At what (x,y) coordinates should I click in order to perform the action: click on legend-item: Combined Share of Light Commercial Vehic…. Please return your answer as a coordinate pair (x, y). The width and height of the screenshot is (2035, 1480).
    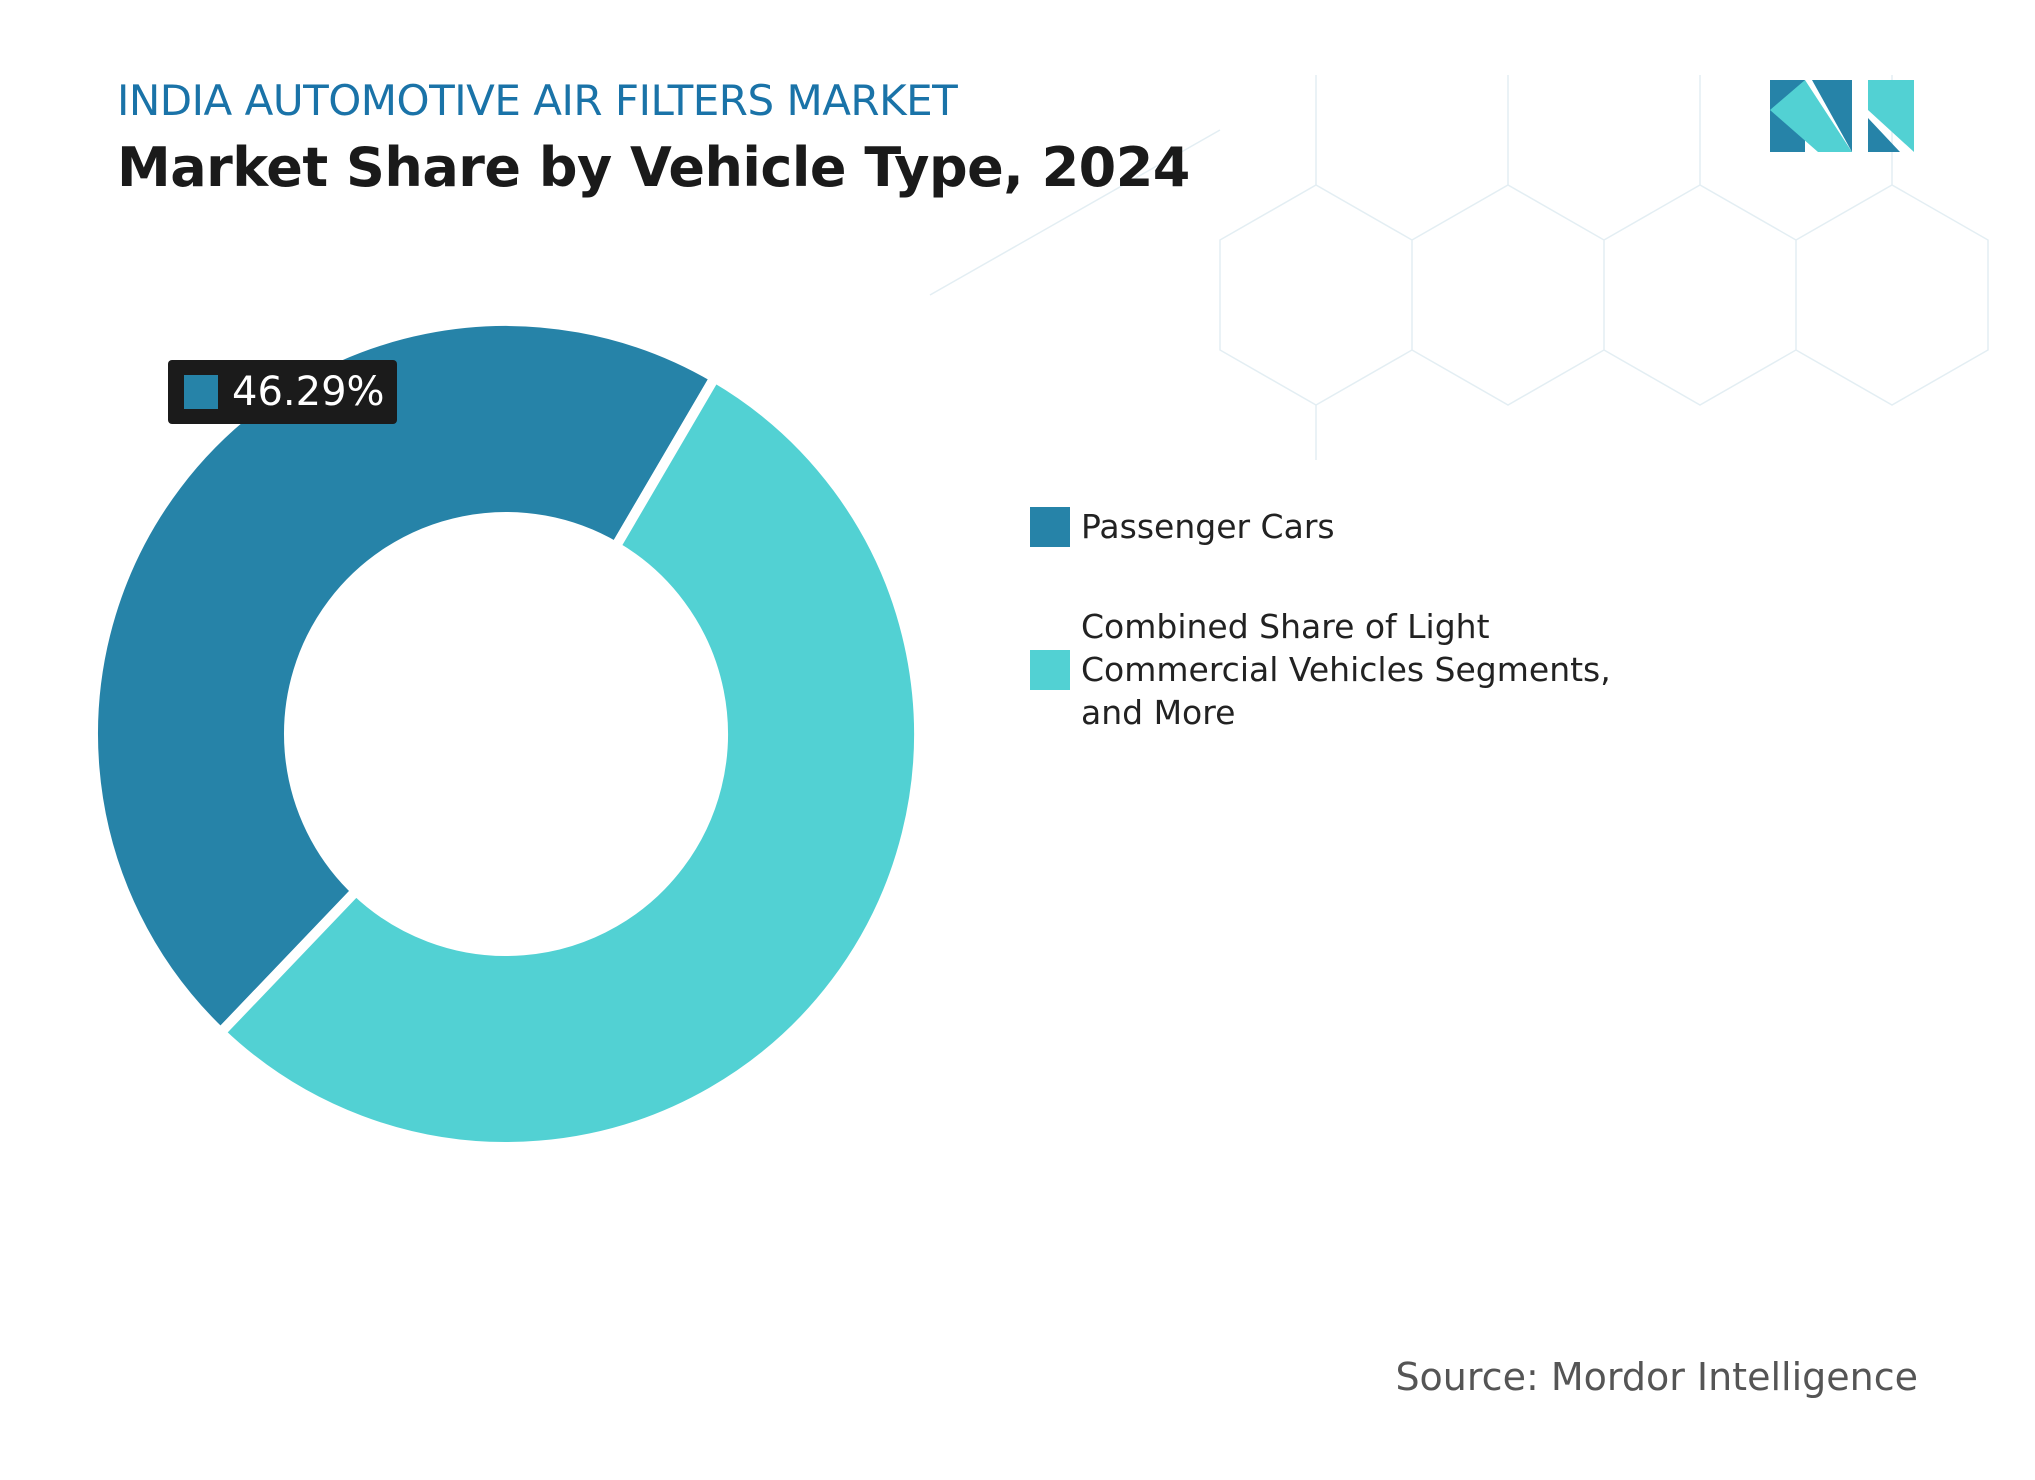
    Looking at the image, I should click on (1353, 669).